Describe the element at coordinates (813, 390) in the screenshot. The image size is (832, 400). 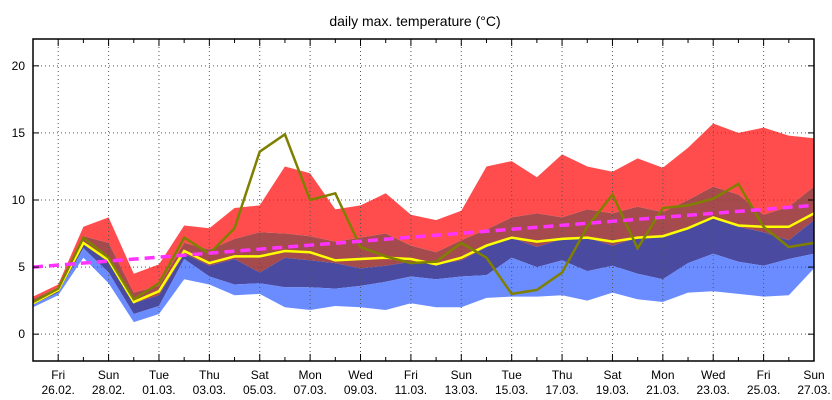
I see `xtick-date-label: 27.03.` at that location.